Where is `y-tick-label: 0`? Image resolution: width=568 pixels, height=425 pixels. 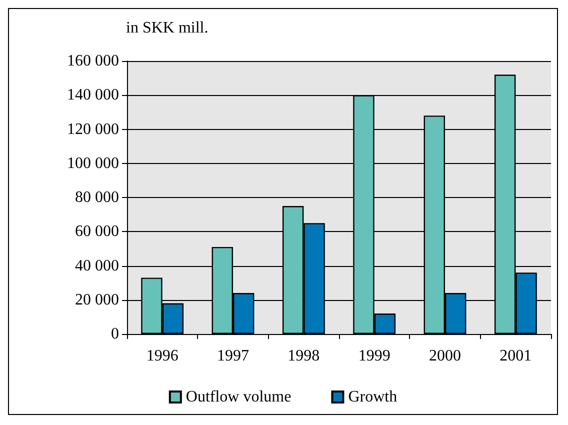
y-tick-label: 0 is located at coordinates (115, 334).